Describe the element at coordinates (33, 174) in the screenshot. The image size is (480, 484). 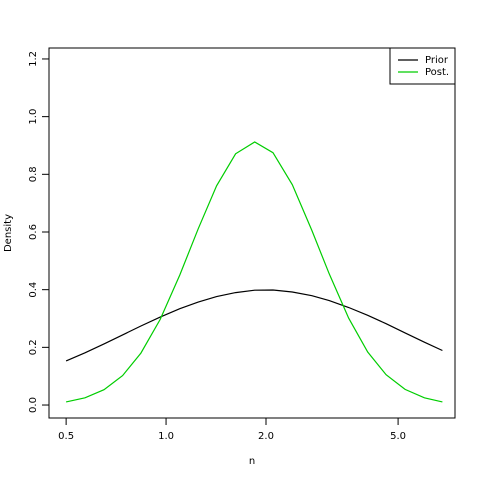
I see `y-tick-label: 0.8` at that location.